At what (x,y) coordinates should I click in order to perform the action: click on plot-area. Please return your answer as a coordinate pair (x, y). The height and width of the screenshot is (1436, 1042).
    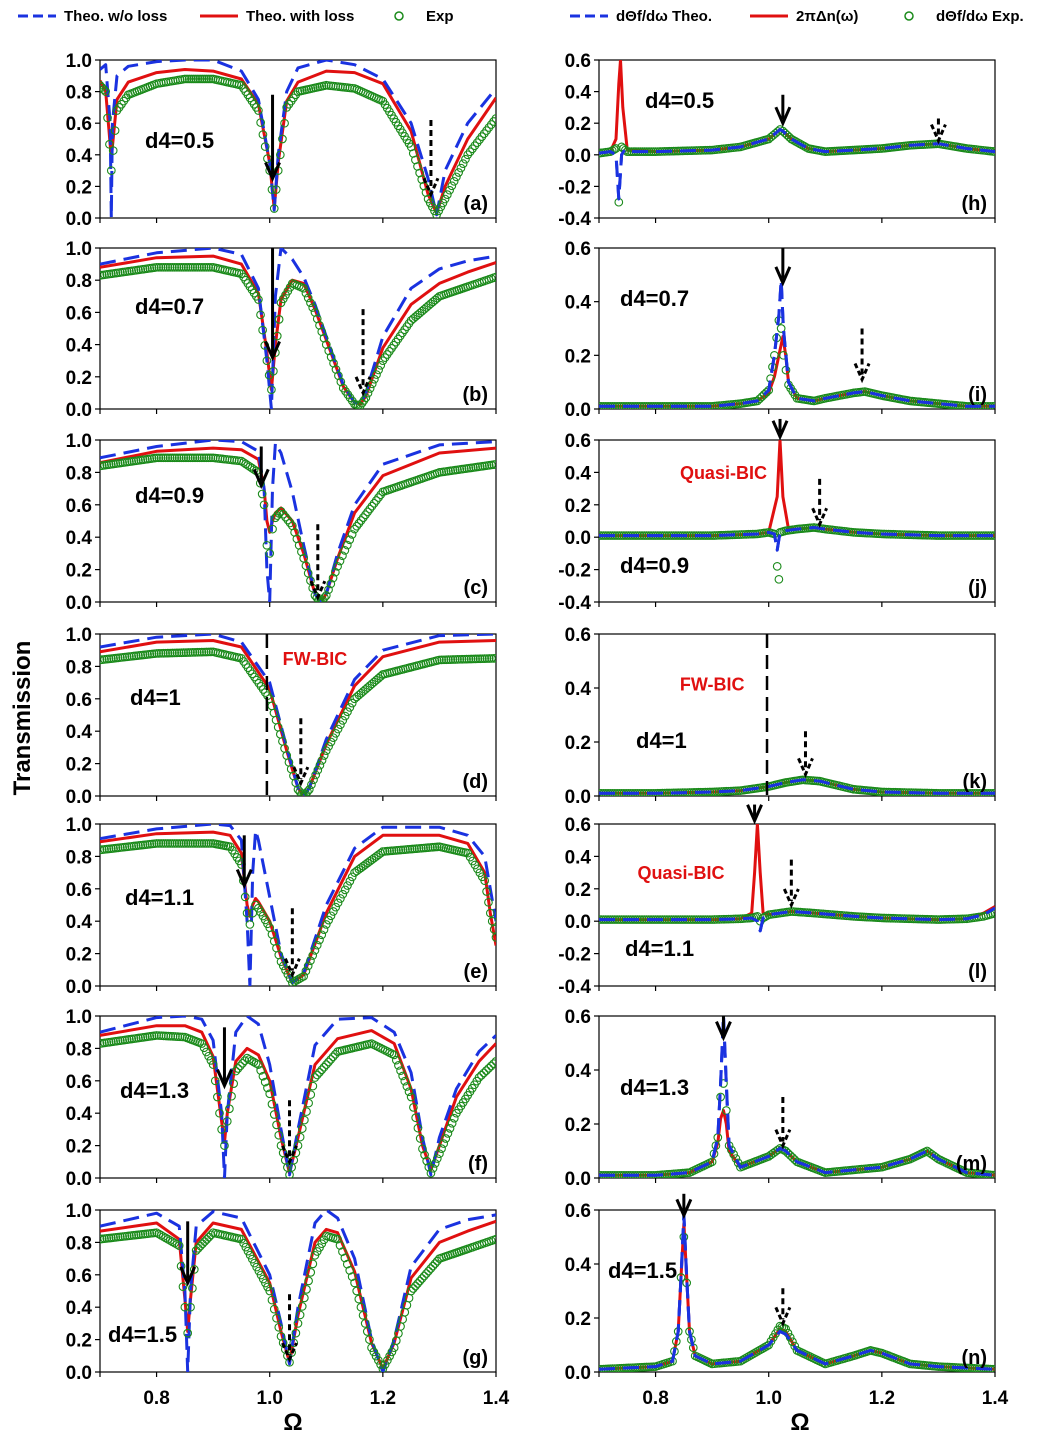
    Looking at the image, I should click on (298, 139).